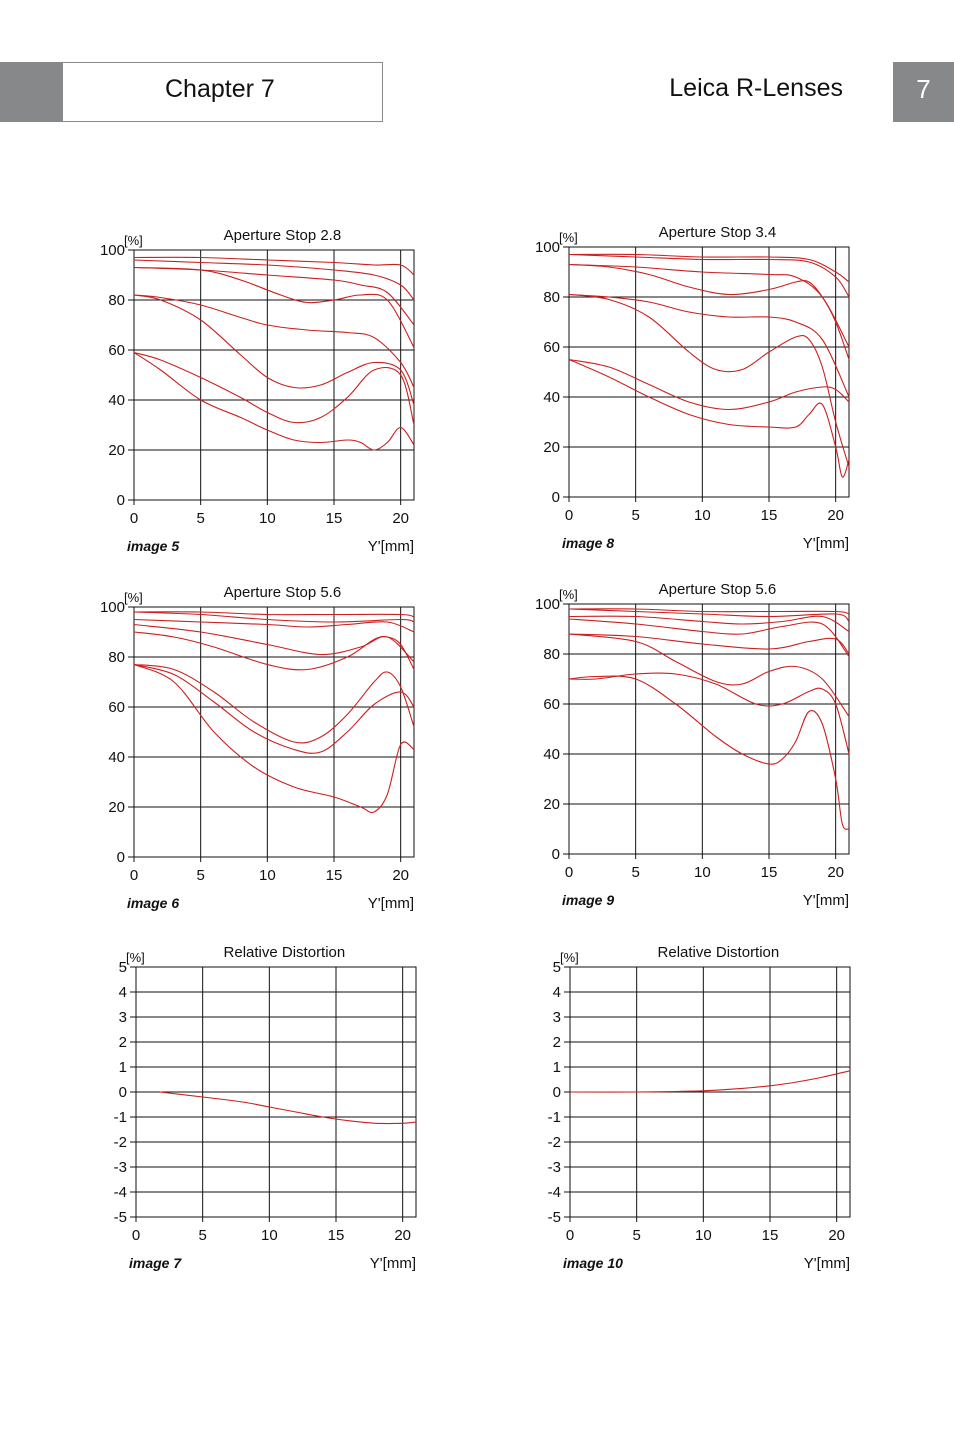 The width and height of the screenshot is (954, 1430). I want to click on image-caption: image 8, so click(588, 543).